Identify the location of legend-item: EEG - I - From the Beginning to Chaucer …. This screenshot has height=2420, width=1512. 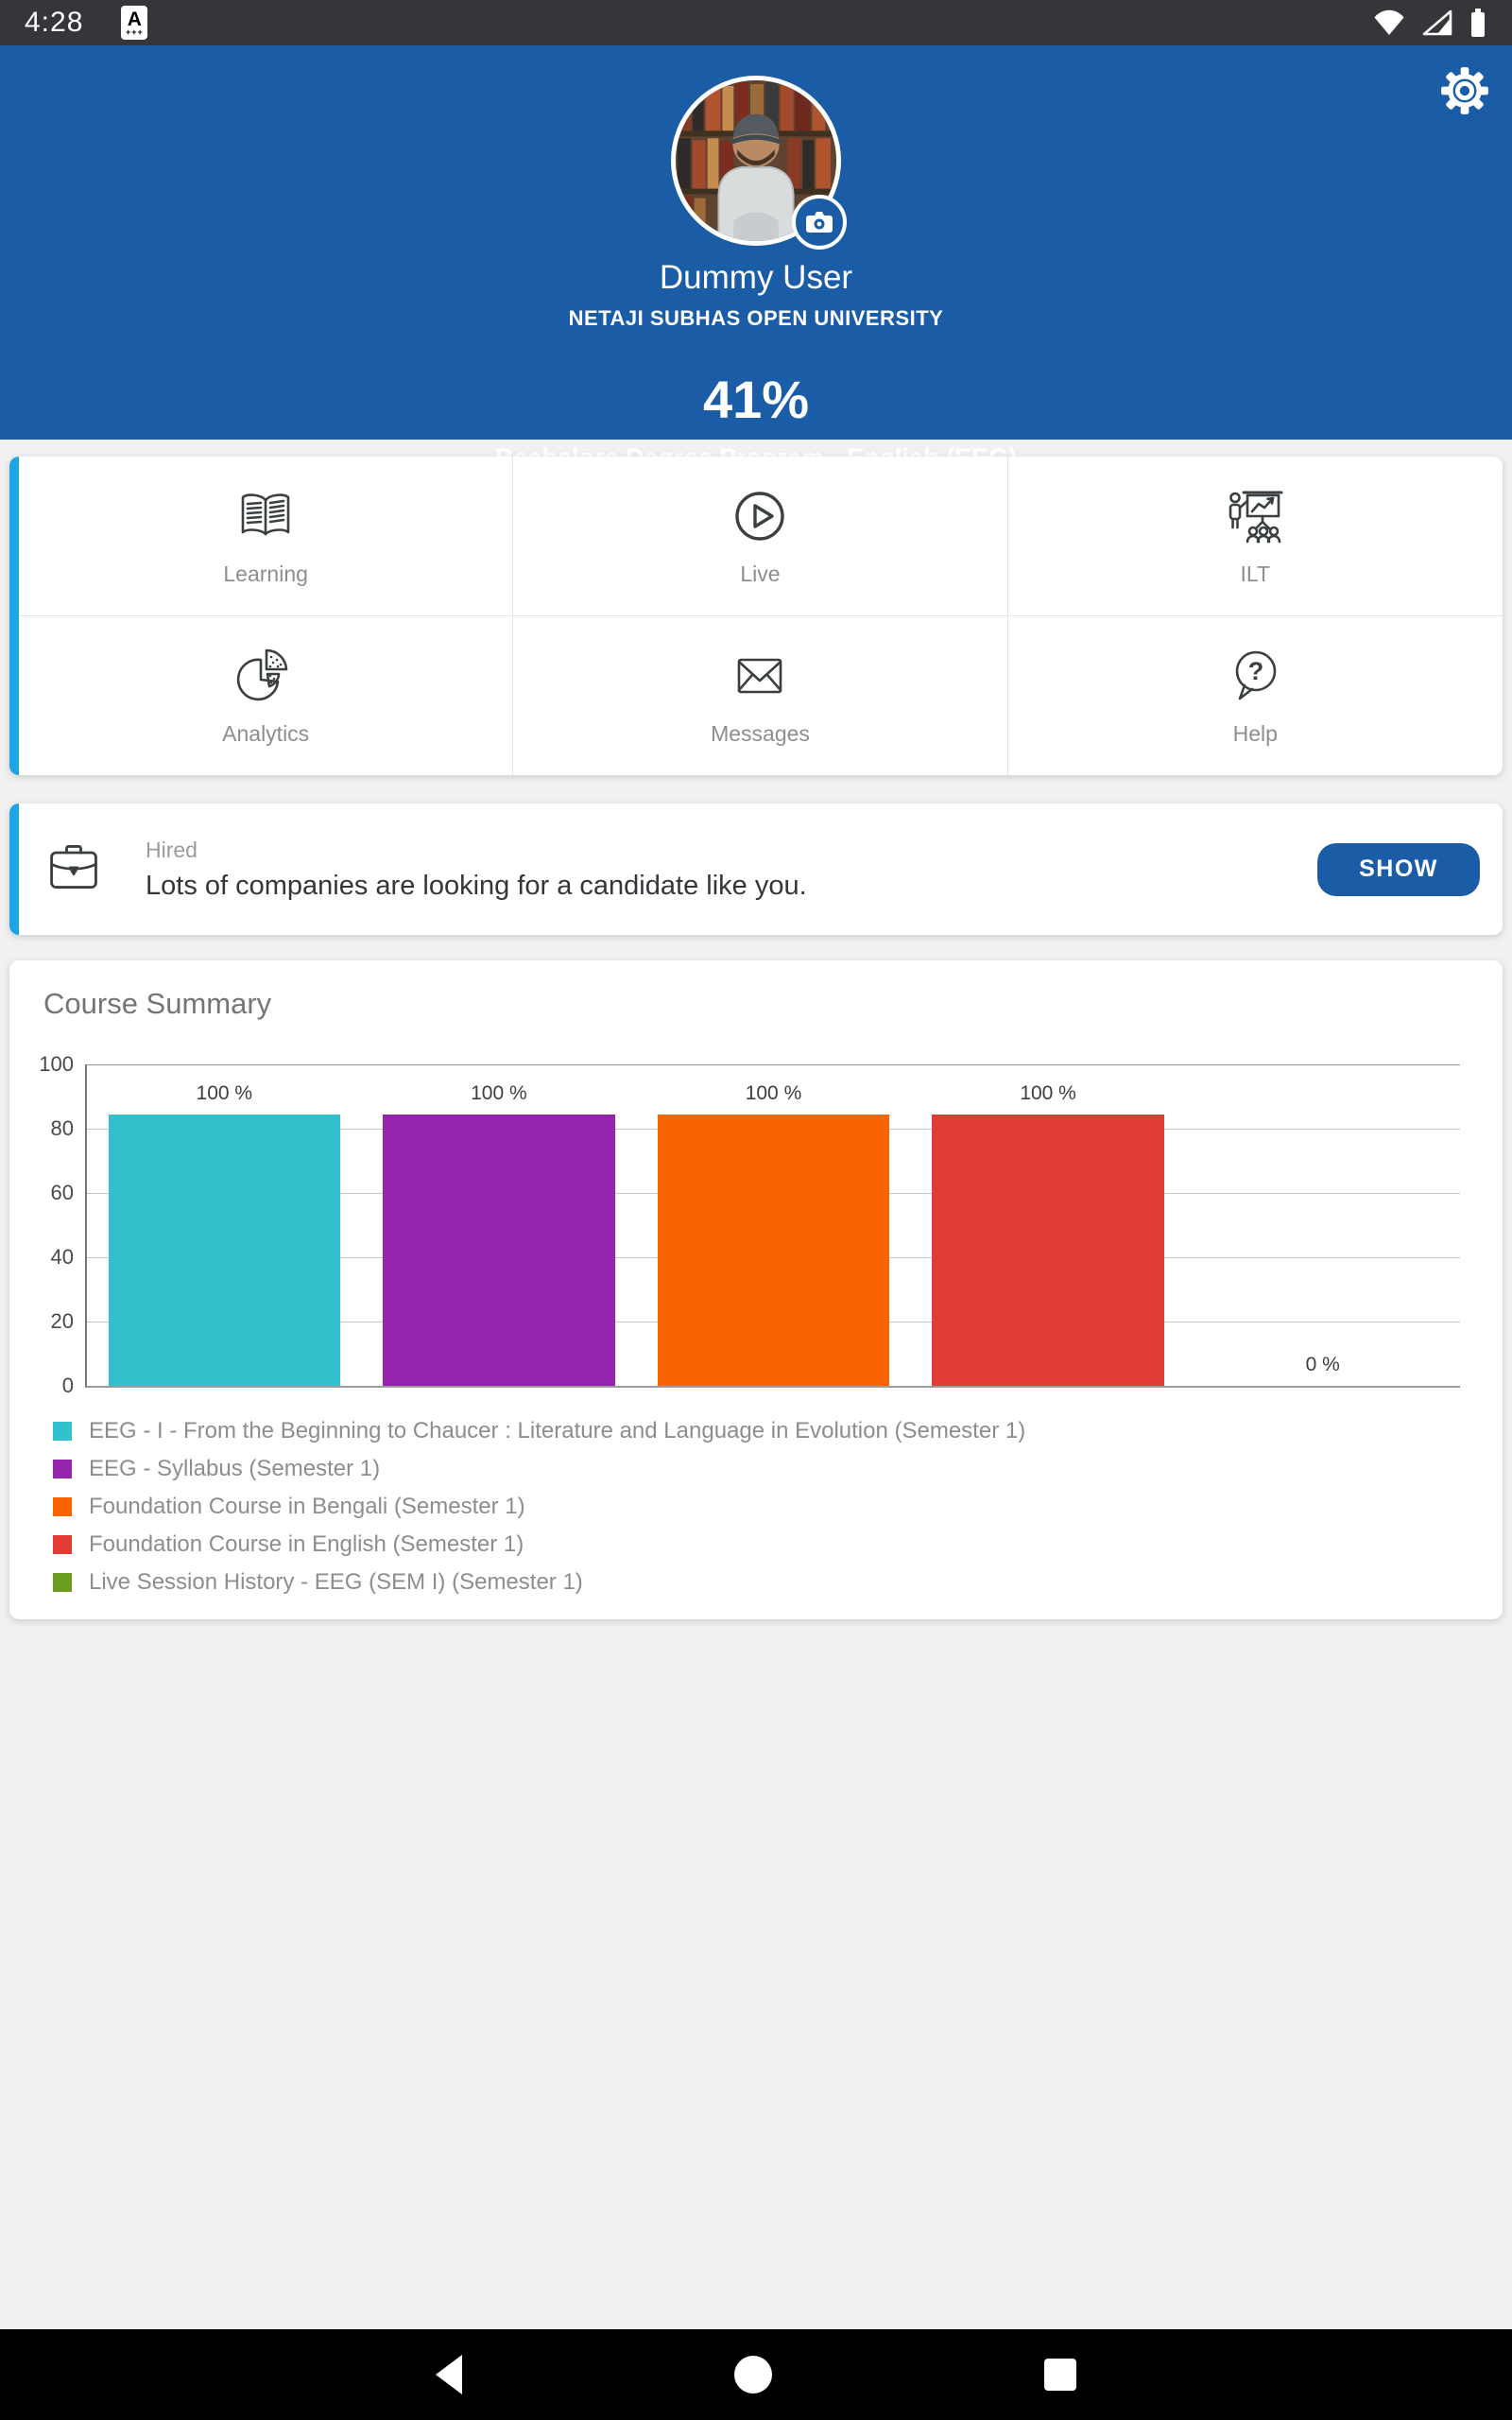
(778, 1431).